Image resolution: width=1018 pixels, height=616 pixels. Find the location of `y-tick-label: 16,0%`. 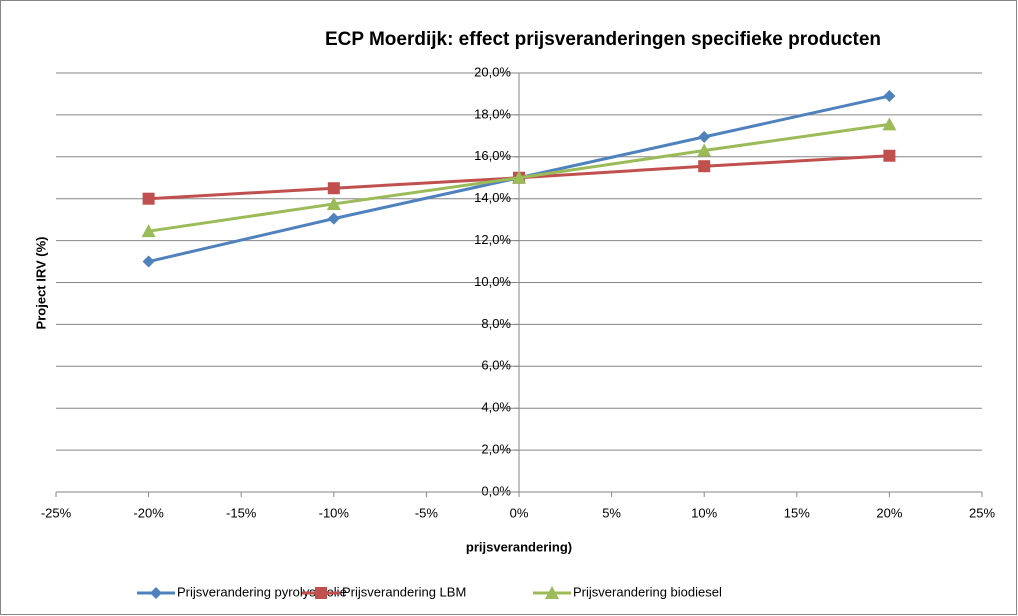

y-tick-label: 16,0% is located at coordinates (492, 155).